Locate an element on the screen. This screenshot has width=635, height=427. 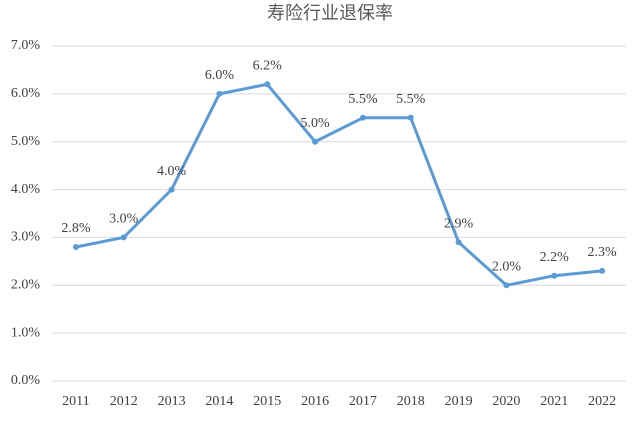
x-tick-label: 2013 is located at coordinates (172, 401).